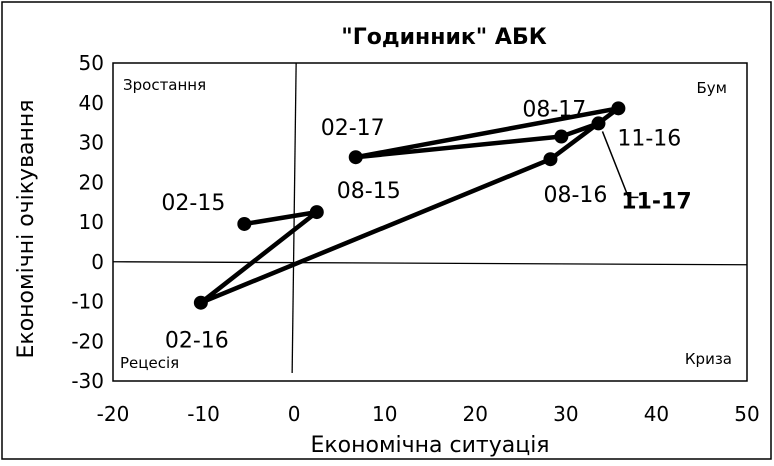  Describe the element at coordinates (203, 414) in the screenshot. I see `x-tick-label: -10` at that location.